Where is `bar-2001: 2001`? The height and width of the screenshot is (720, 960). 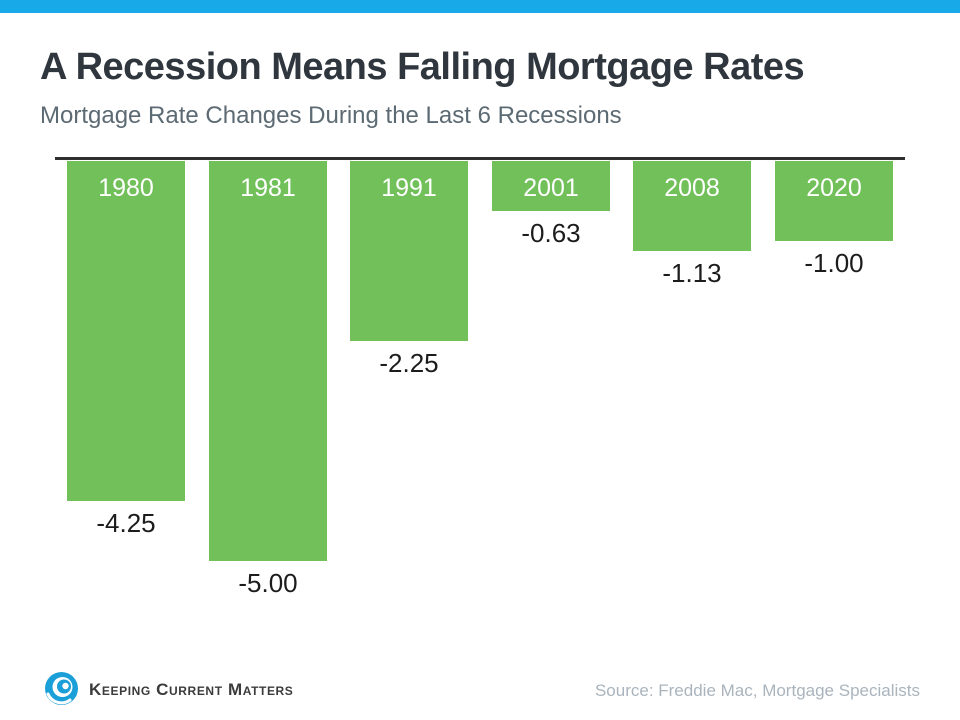 bar-2001: 2001 is located at coordinates (551, 186).